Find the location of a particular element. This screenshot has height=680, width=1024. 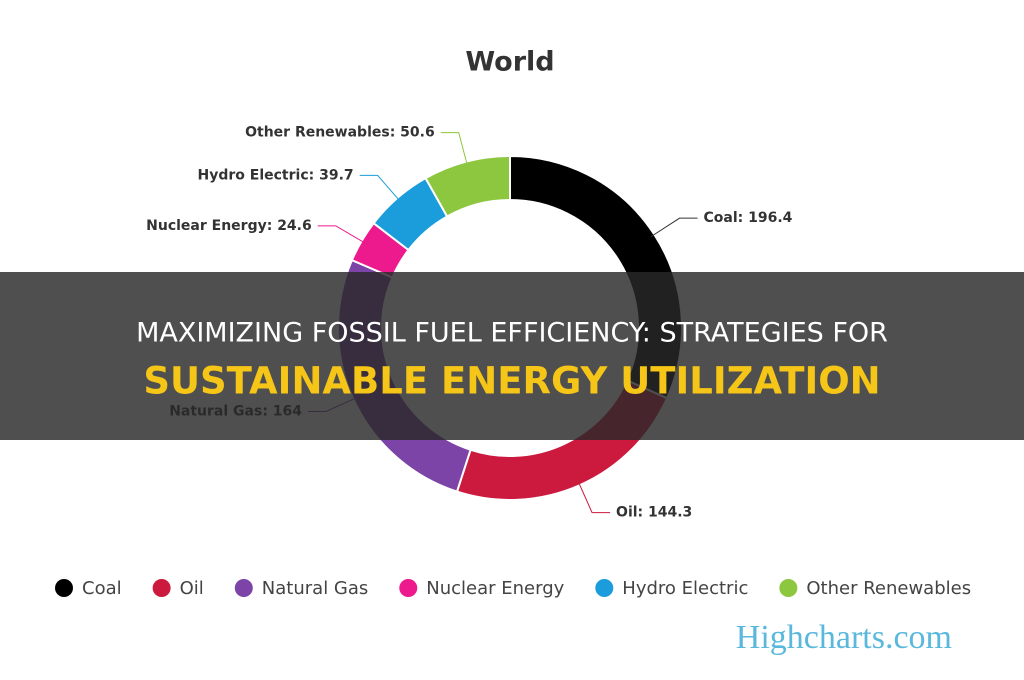

banner-subtitle: SUSTAINABLE ENERGY UTILIZATION is located at coordinates (511, 381).